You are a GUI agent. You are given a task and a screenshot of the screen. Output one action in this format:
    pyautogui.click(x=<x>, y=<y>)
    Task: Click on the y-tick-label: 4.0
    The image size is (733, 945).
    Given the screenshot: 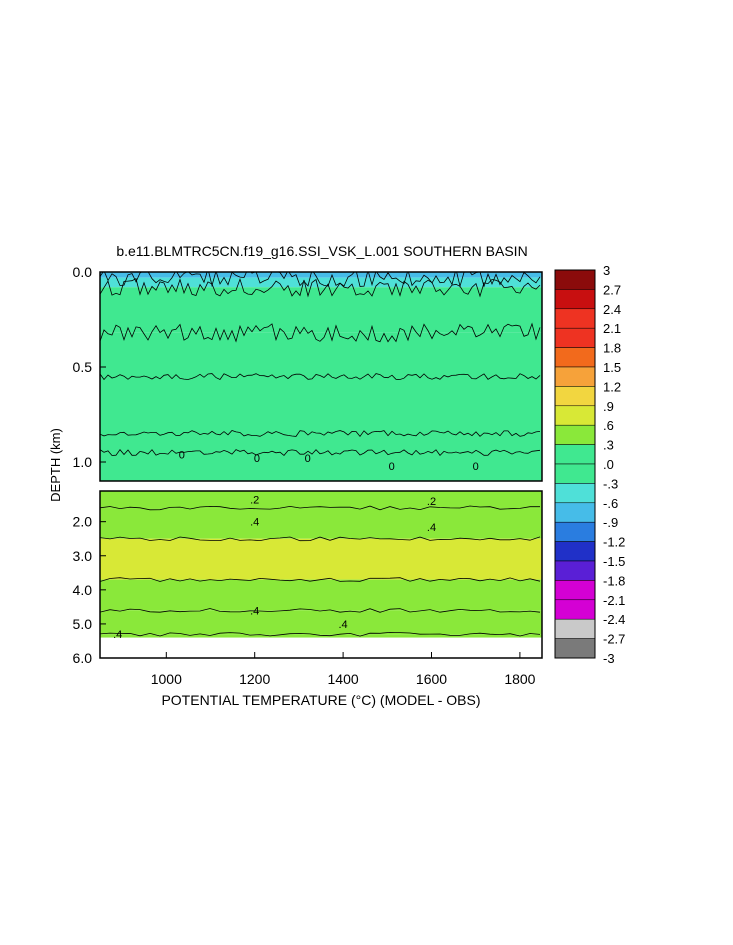 What is the action you would take?
    pyautogui.click(x=83, y=590)
    